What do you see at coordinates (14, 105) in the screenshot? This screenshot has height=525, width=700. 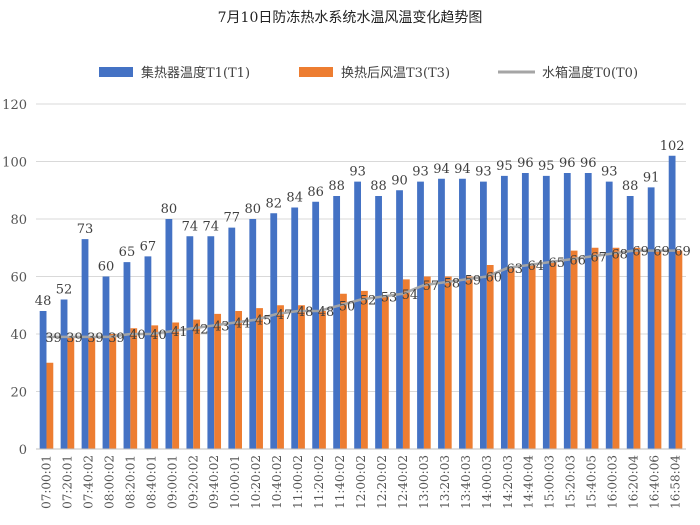 I see `y-tick-label: 120` at bounding box center [14, 105].